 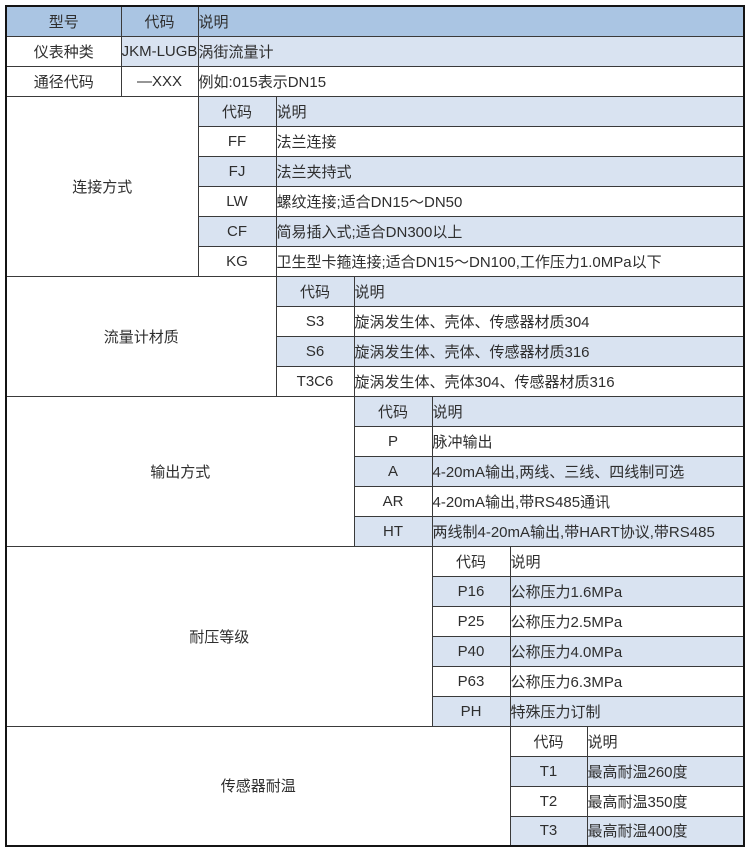 I want to click on desc-cell: 简易插入式;适合DN300以上, so click(x=510, y=231).